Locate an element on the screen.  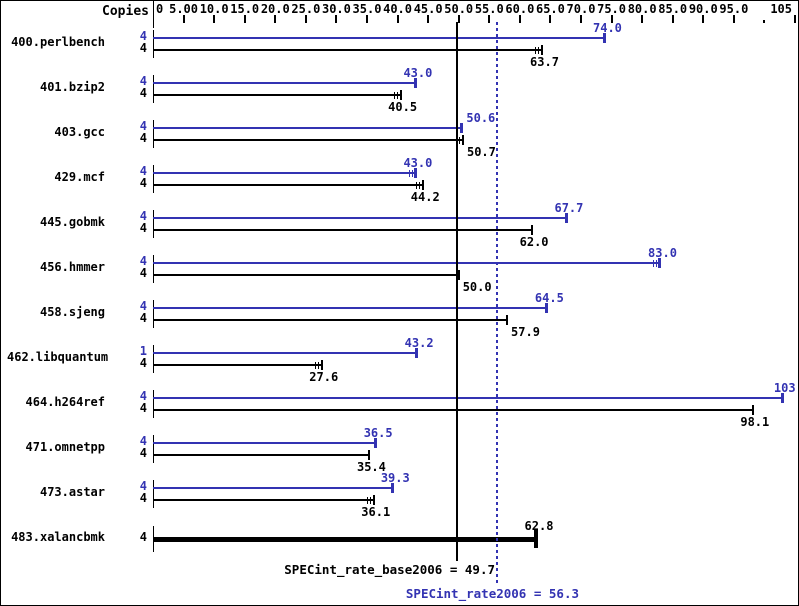
axis-tick-label: 40.0 is located at coordinates (398, 9).